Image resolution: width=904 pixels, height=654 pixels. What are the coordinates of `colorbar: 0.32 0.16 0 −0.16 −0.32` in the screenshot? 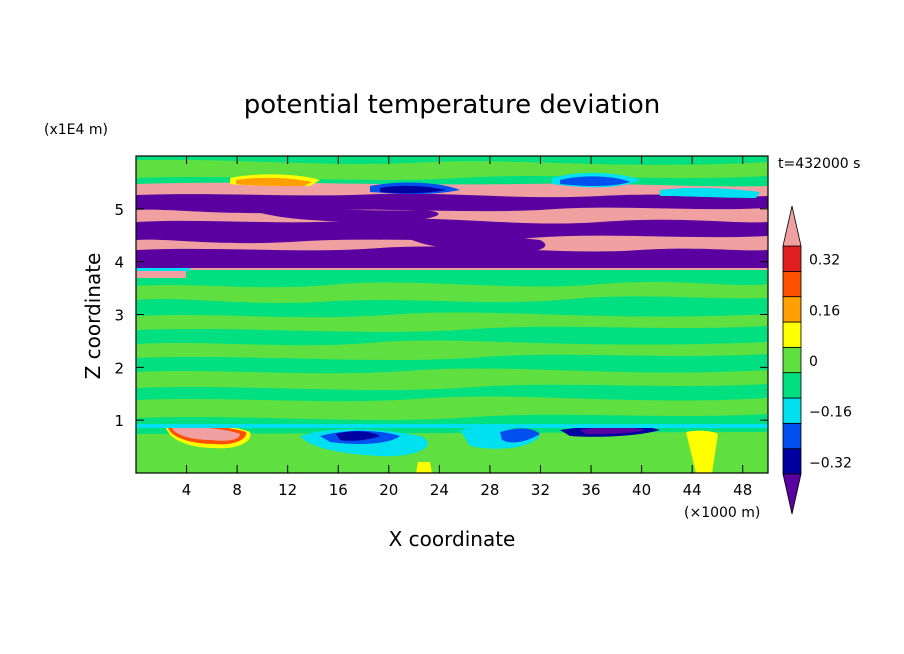 It's located at (817, 360).